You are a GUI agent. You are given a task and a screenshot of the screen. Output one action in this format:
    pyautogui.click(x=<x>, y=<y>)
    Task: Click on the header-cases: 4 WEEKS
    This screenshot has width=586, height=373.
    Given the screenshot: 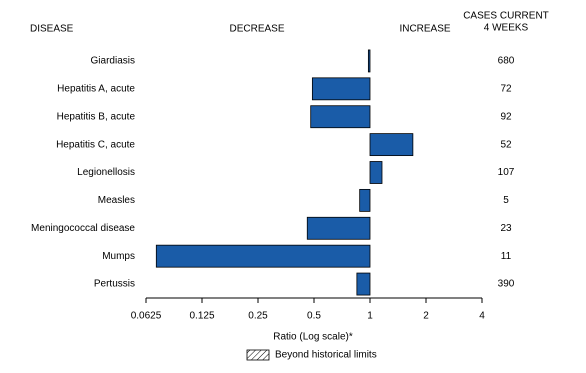 What is the action you would take?
    pyautogui.click(x=506, y=28)
    